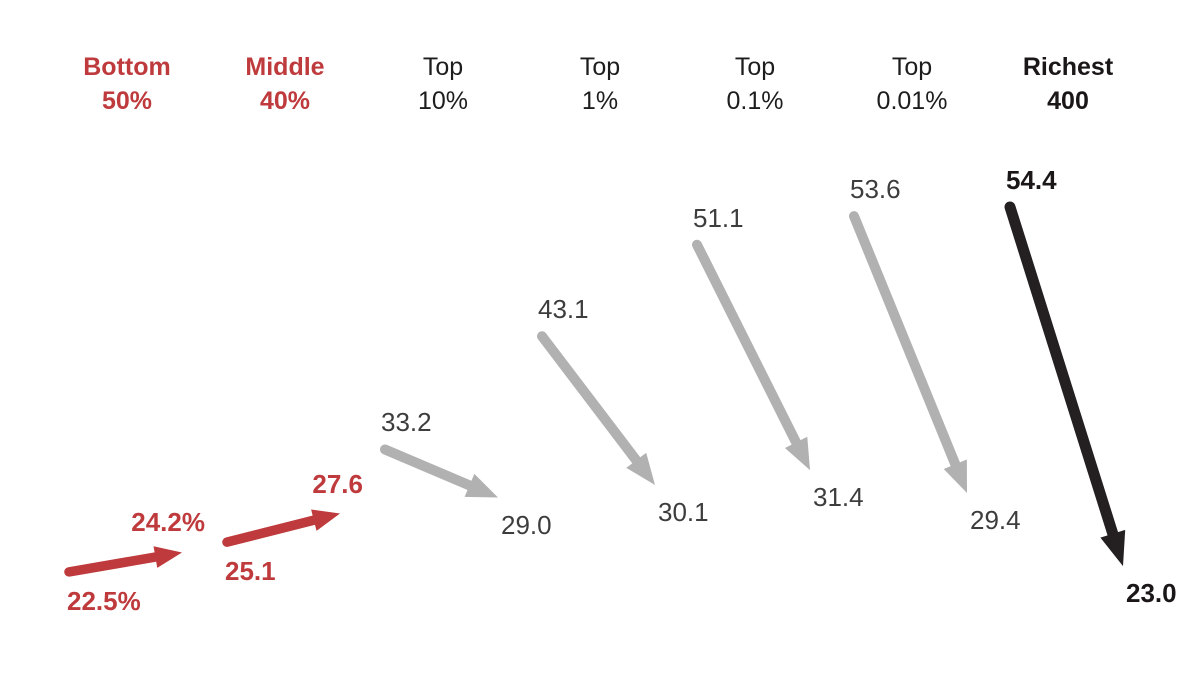  What do you see at coordinates (912, 84) in the screenshot?
I see `group-header-top-0-01: Top 0.01%` at bounding box center [912, 84].